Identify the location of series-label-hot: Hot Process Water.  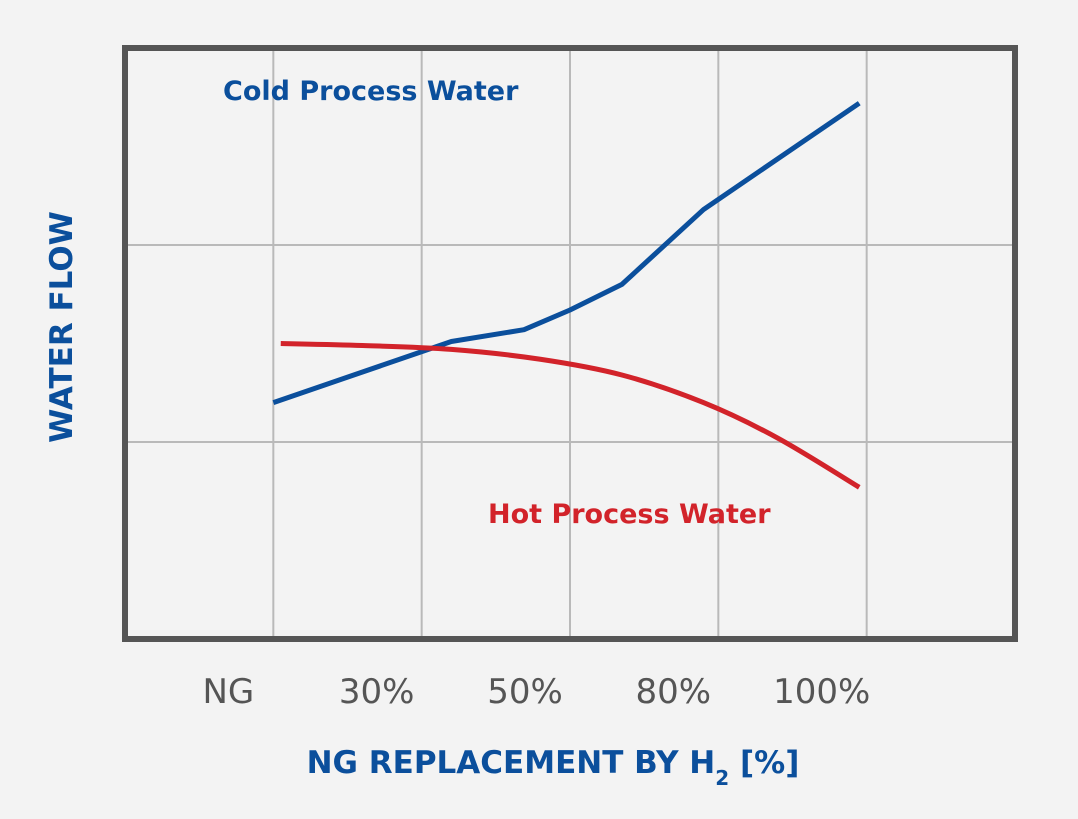
(629, 514).